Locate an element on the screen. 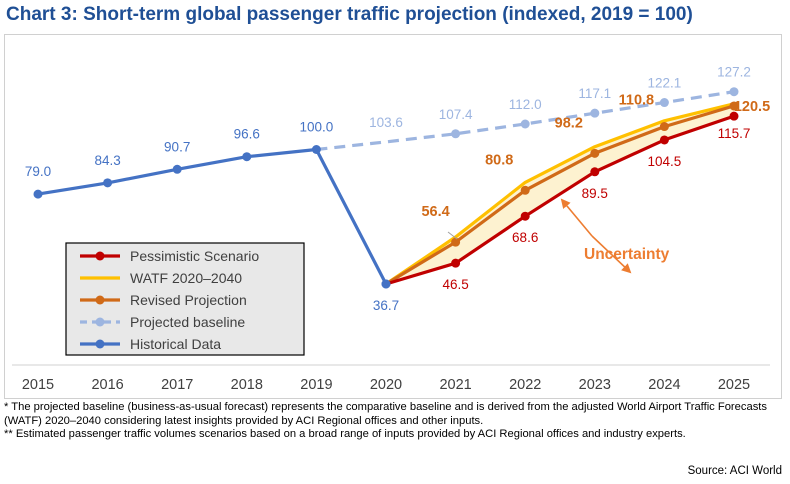  x-tick-label: 2017 is located at coordinates (177, 385).